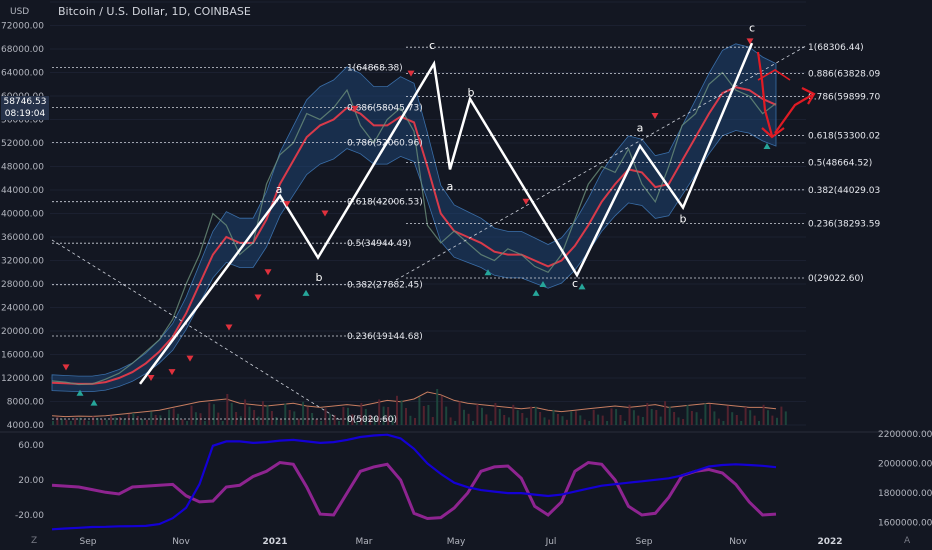  Describe the element at coordinates (770, 95) in the screenshot. I see `hand-drawn-down-arrow` at that location.